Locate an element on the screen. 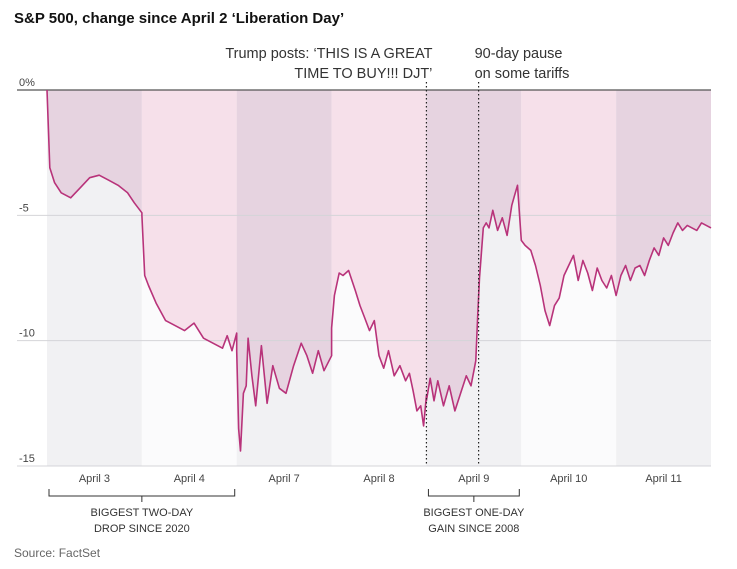 The height and width of the screenshot is (569, 737). y-tick-label: -5 is located at coordinates (24, 208).